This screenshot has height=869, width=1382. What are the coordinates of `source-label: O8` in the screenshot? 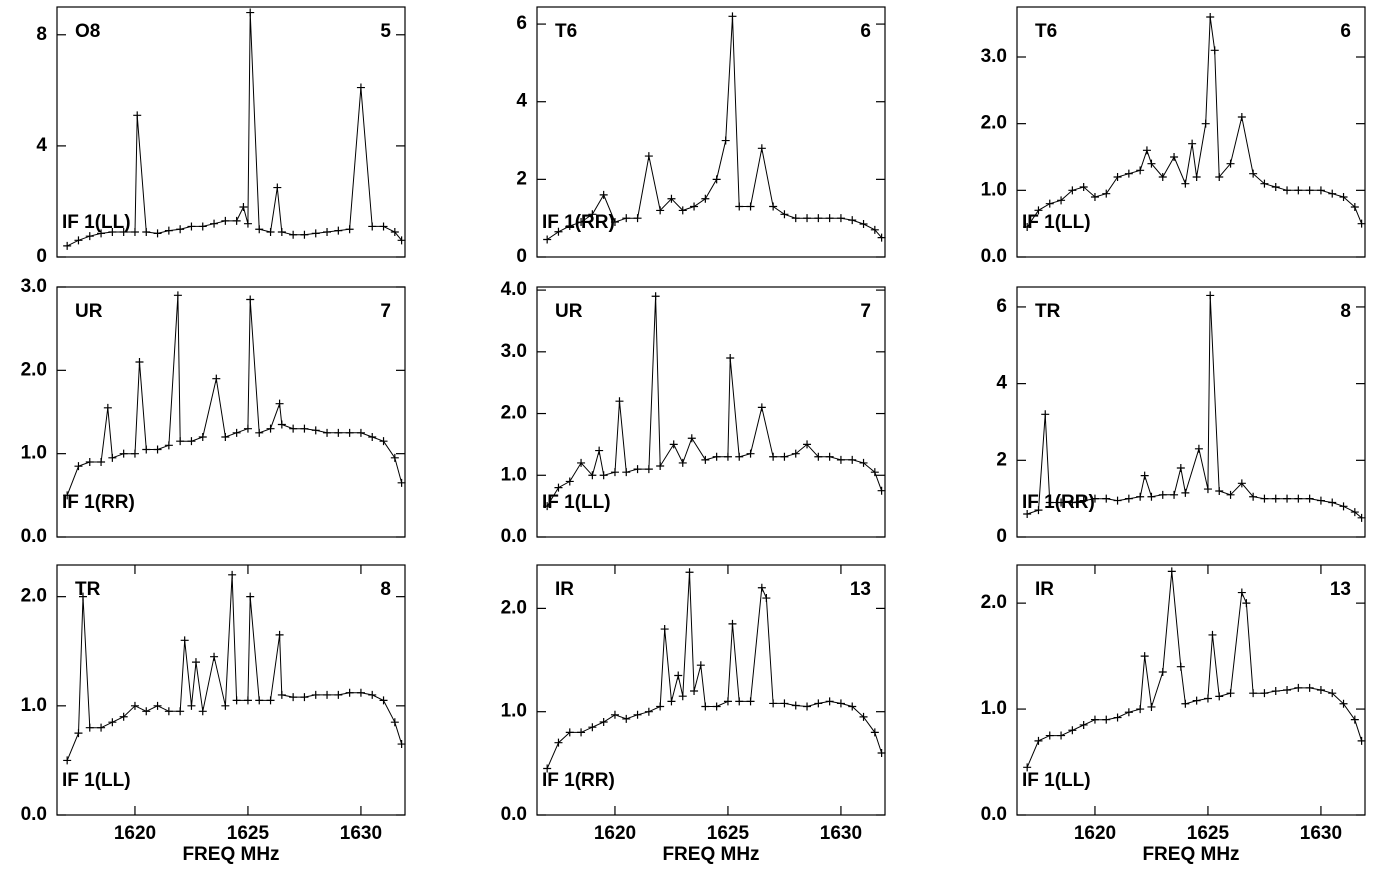 It's located at (87, 31).